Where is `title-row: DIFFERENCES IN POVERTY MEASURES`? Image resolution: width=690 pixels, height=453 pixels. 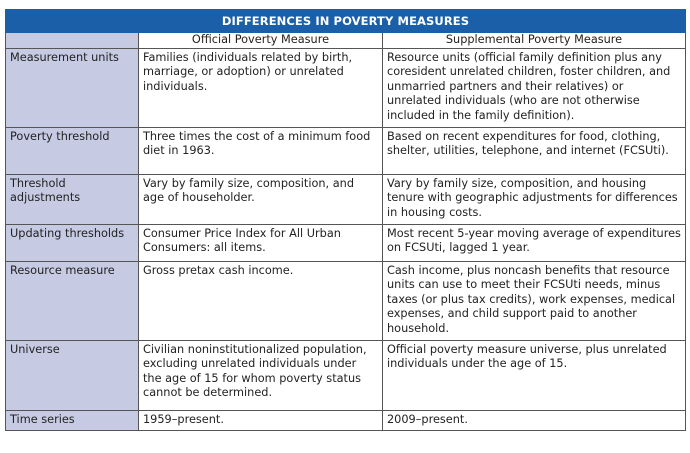 title-row: DIFFERENCES IN POVERTY MEASURES is located at coordinates (345, 21).